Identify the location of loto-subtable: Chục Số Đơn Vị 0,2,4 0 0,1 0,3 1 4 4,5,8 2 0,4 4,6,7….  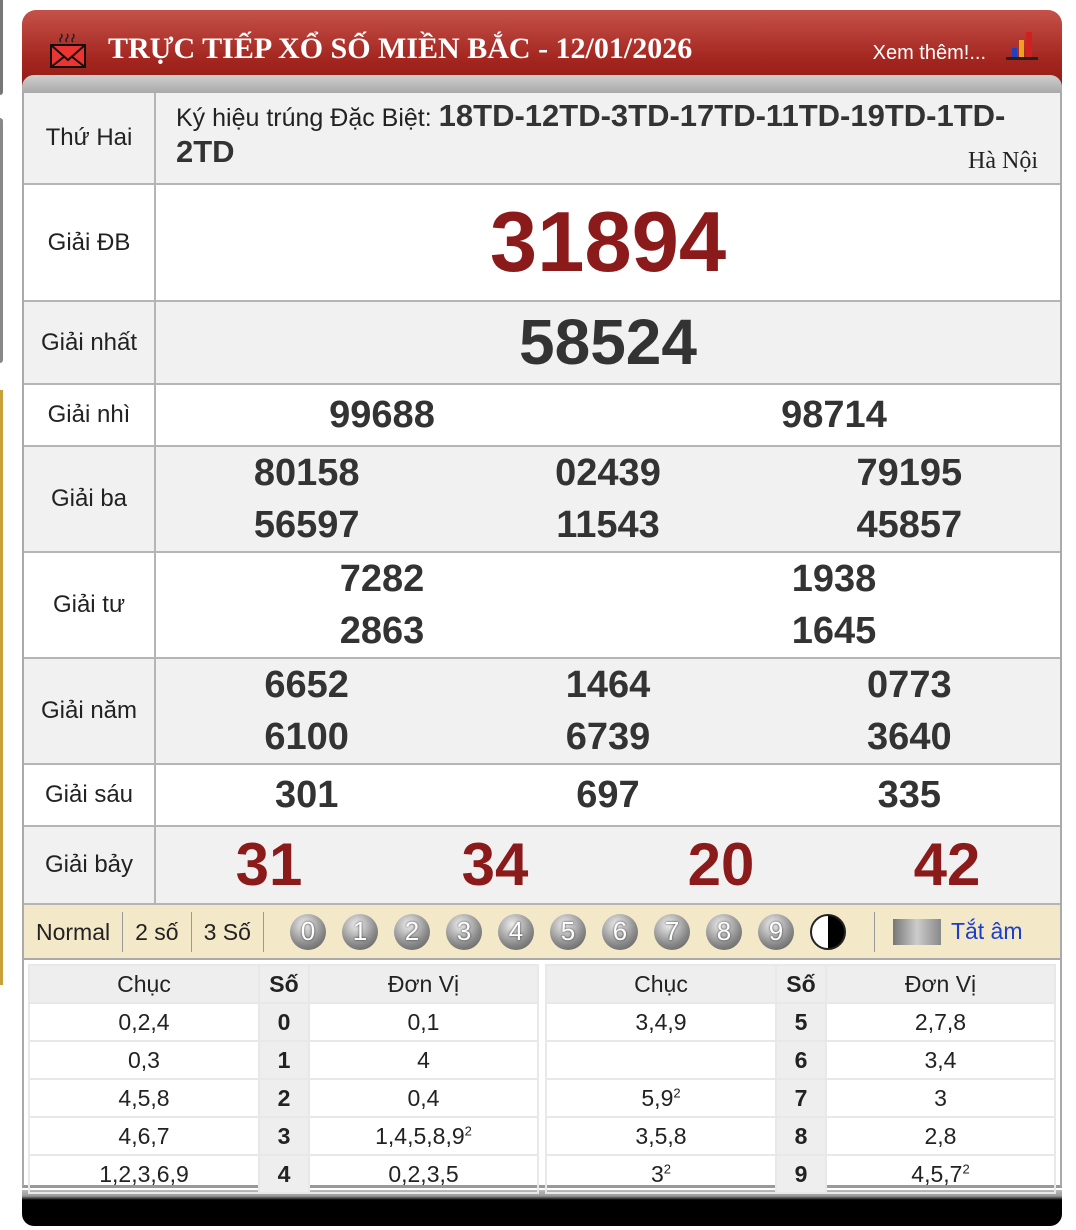
(283, 1079).